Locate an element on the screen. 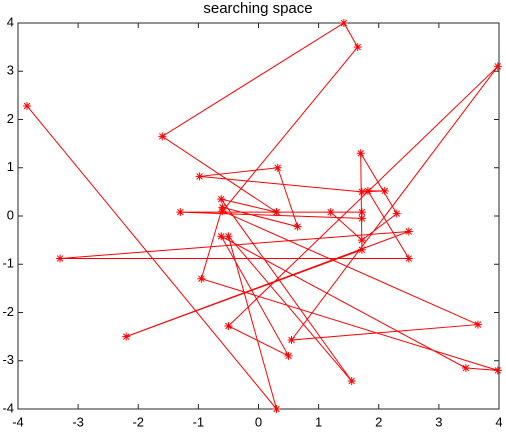 The image size is (506, 432). y-tick-label: 4 is located at coordinates (10, 21).